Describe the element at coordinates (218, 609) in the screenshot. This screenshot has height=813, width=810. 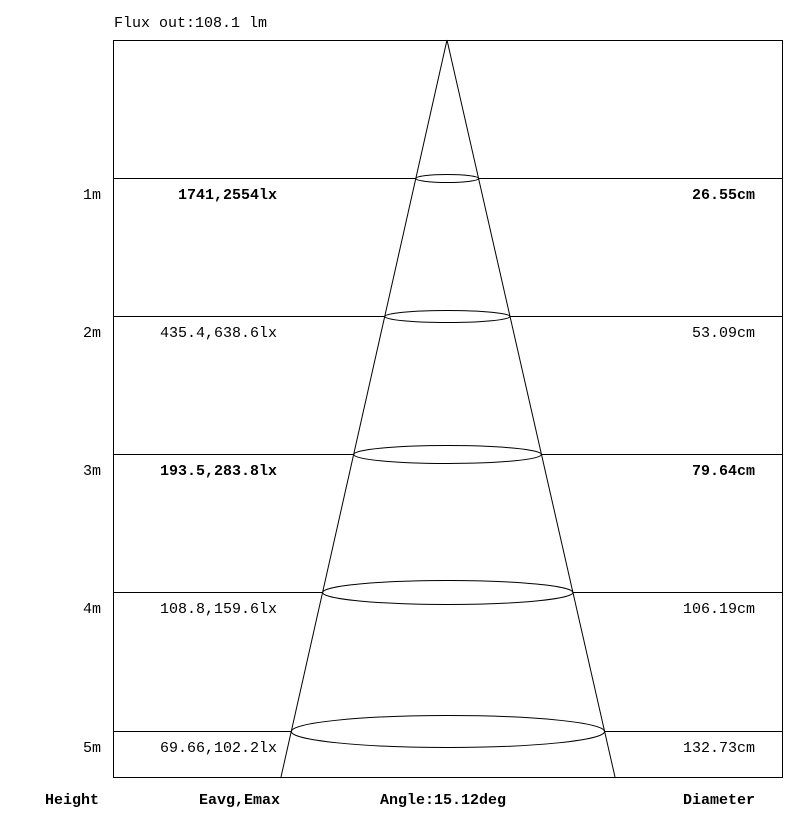
I see `illuminance-value: 108.8,159.6lx` at that location.